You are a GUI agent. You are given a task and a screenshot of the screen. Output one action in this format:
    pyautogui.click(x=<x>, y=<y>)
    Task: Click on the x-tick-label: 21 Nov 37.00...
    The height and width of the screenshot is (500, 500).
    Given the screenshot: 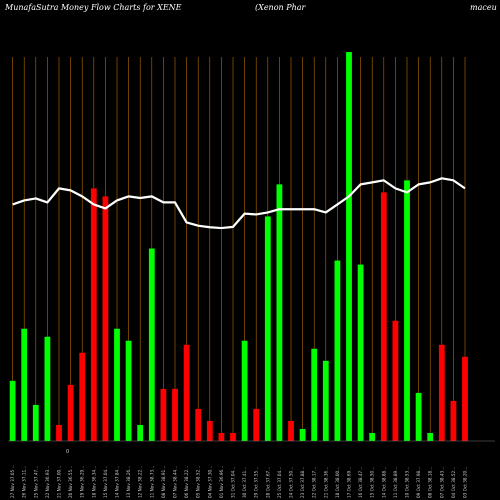 What is the action you would take?
    pyautogui.click(x=59, y=482)
    